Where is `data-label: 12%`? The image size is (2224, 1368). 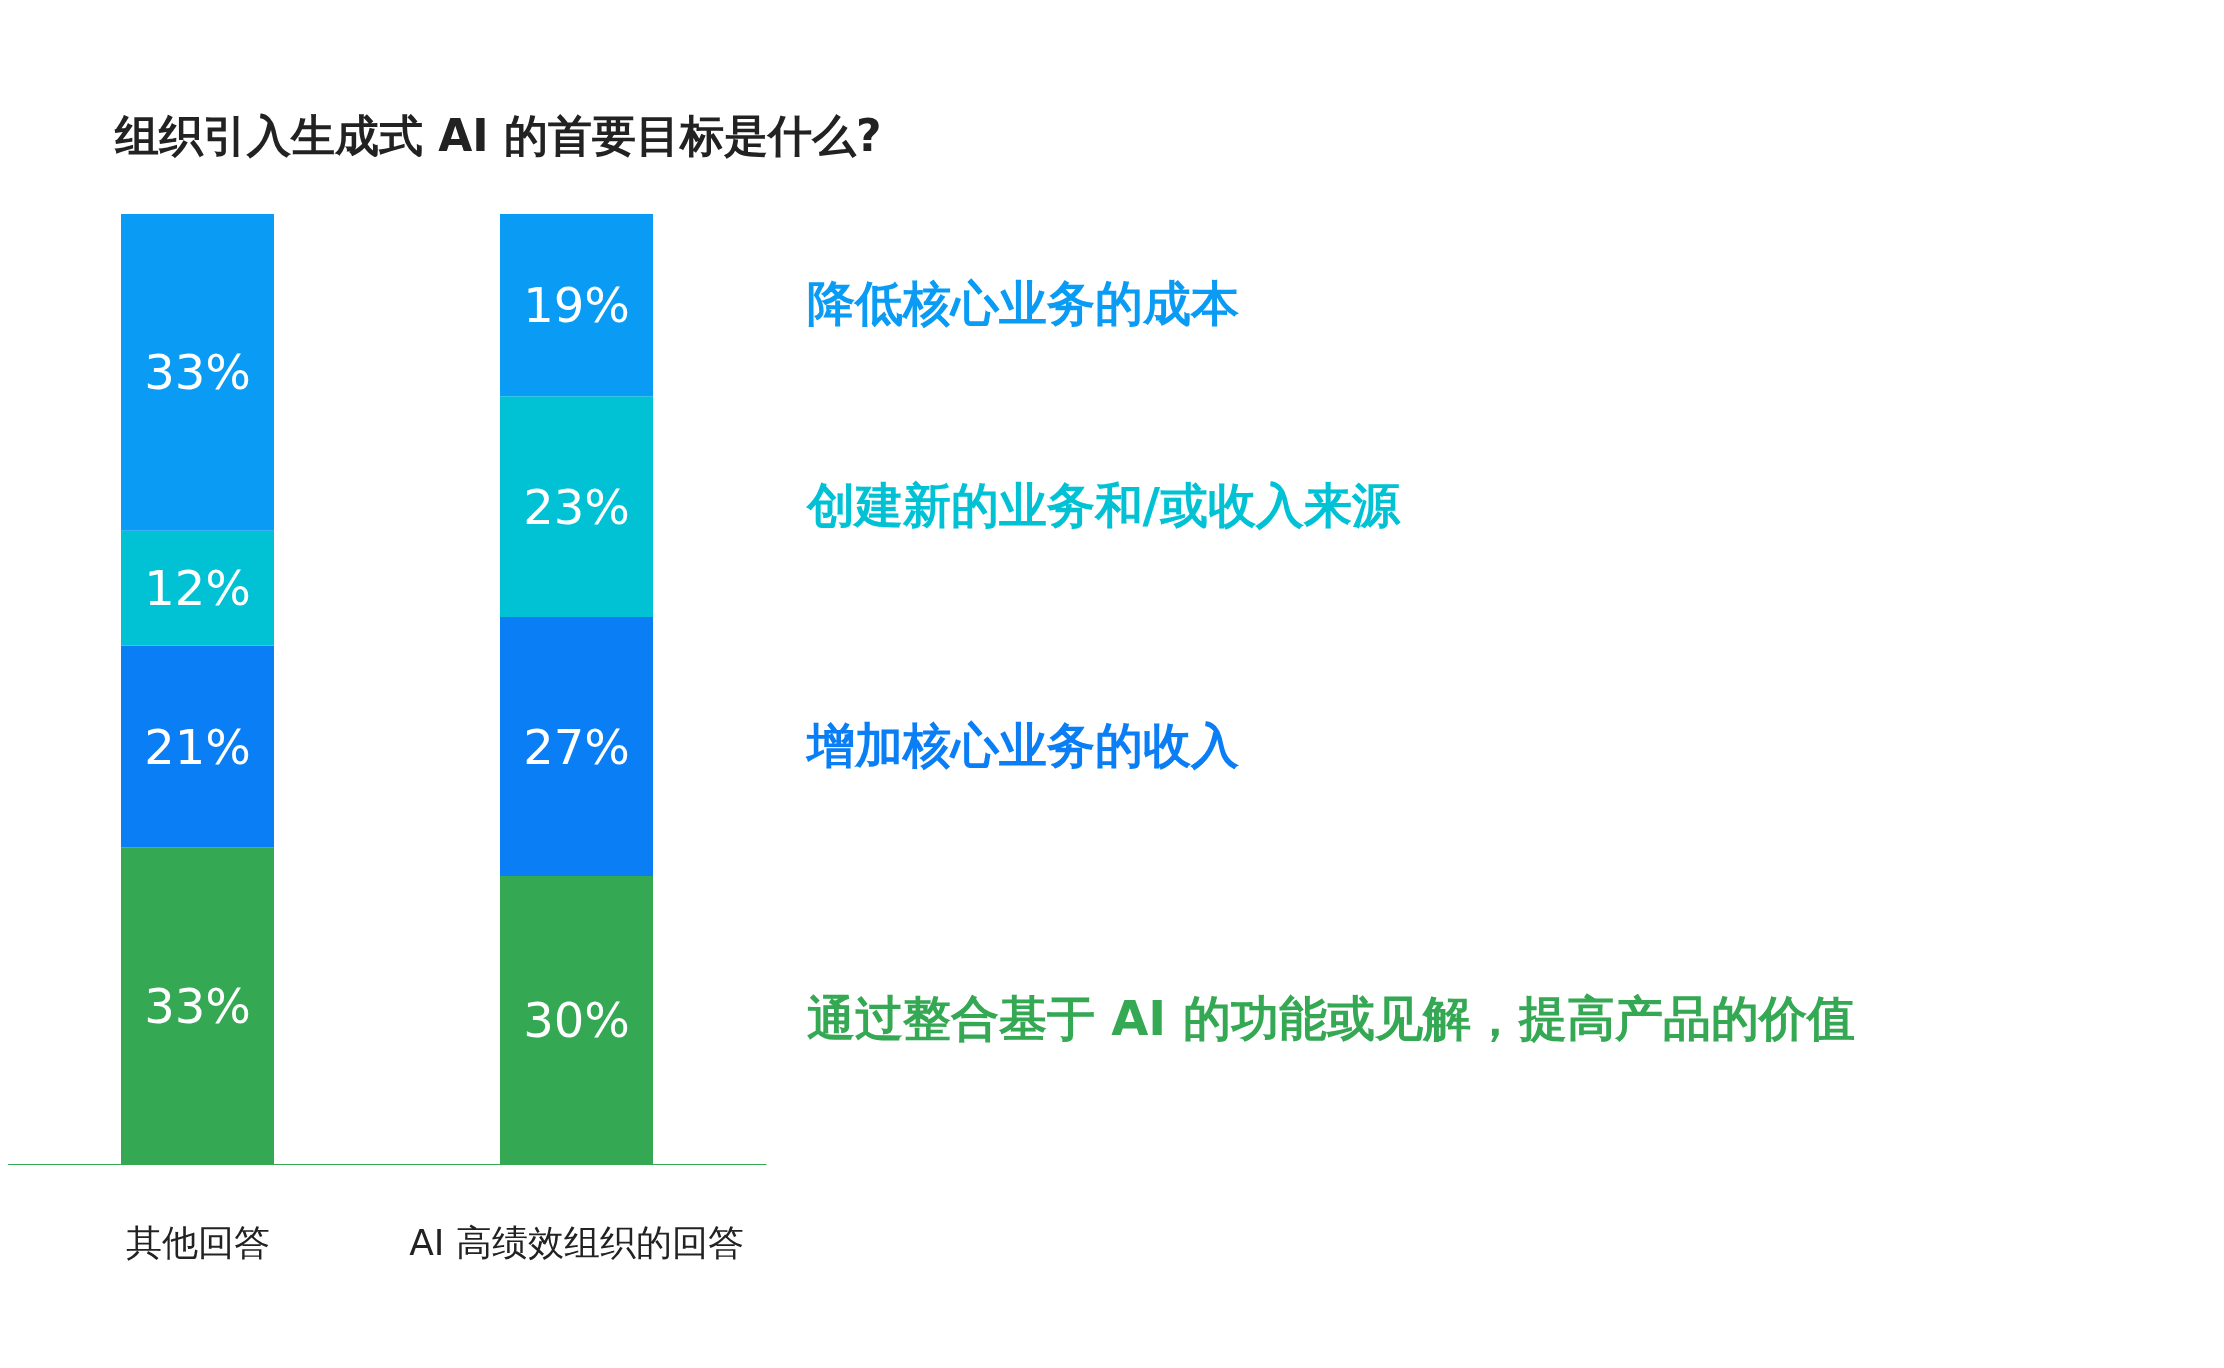 data-label: 12% is located at coordinates (197, 588).